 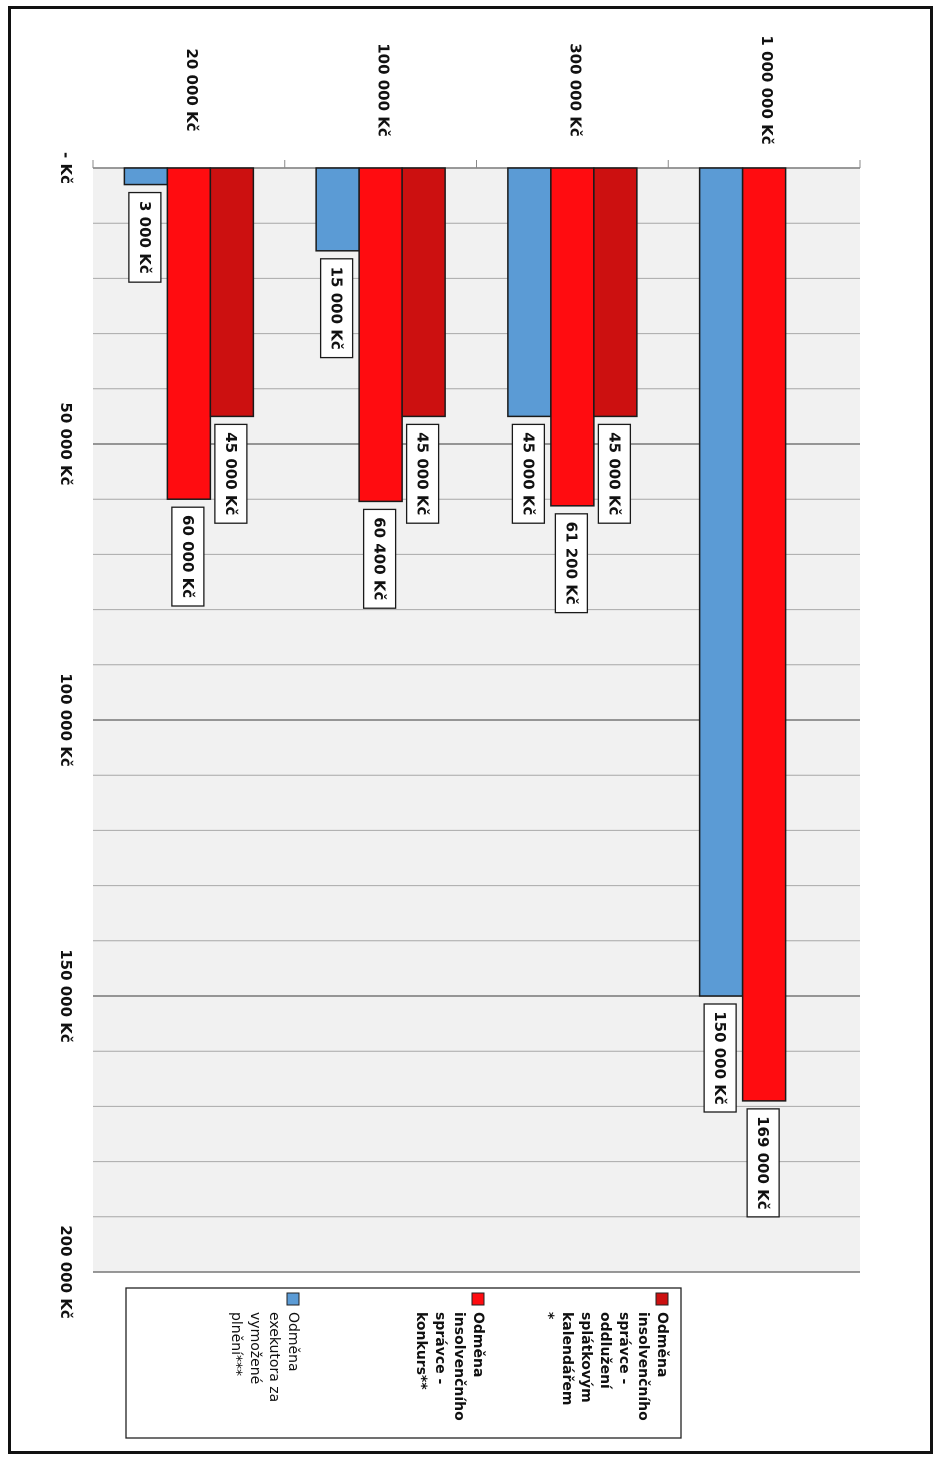 What do you see at coordinates (192, 89) in the screenshot?
I see `category-label: 20 000 Kč` at bounding box center [192, 89].